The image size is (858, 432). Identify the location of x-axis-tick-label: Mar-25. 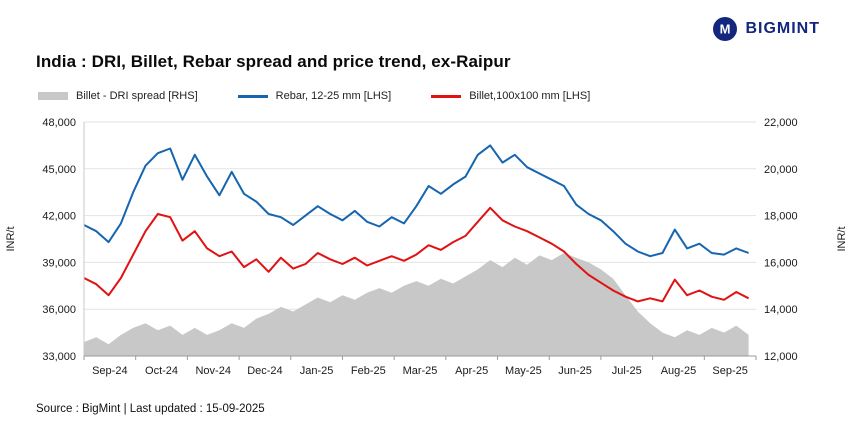
(420, 371).